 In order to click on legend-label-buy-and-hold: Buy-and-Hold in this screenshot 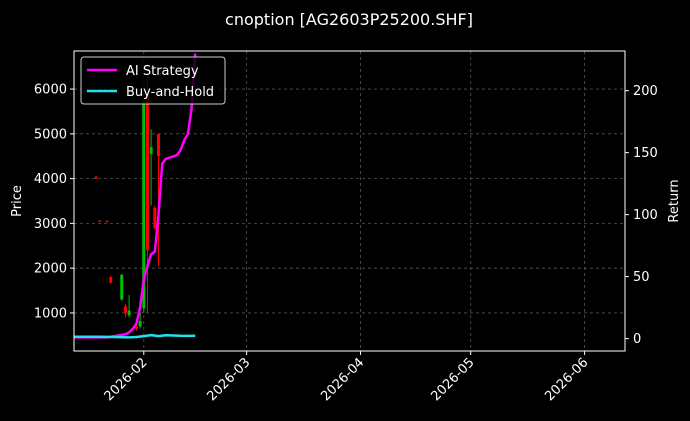, I will do `click(170, 92)`.